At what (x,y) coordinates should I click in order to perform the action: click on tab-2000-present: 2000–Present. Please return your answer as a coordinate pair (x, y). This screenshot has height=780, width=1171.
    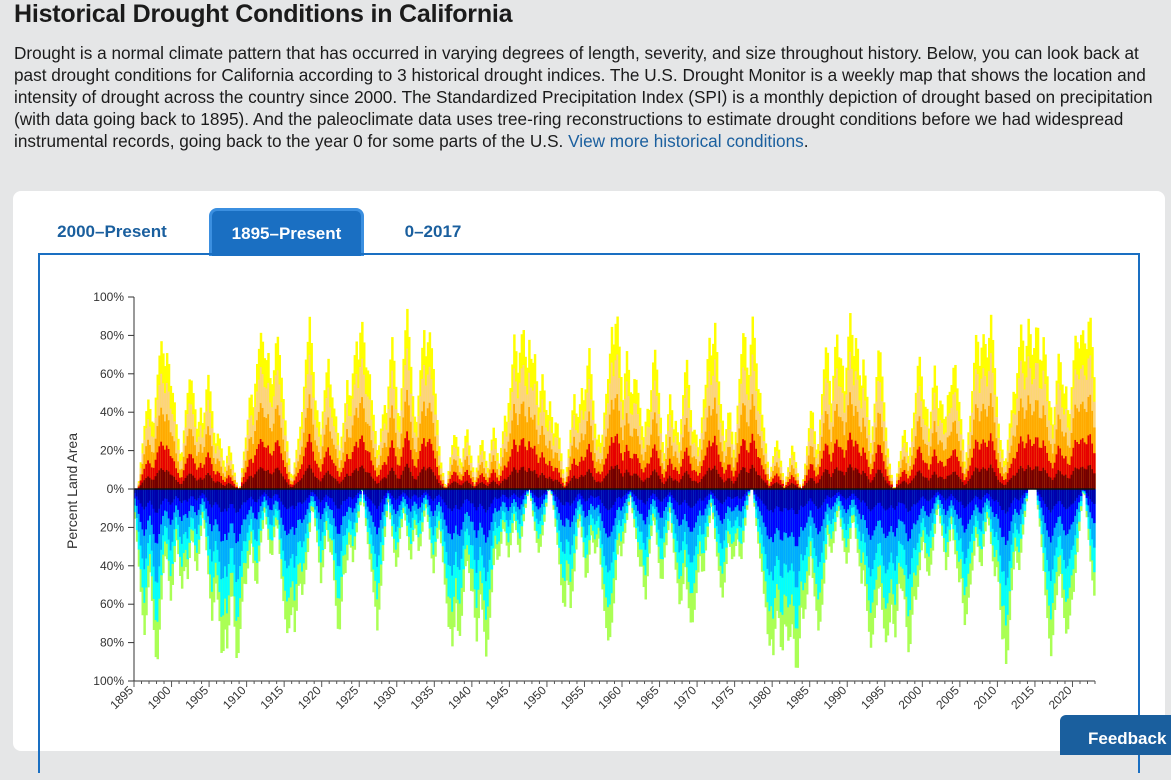
    Looking at the image, I should click on (112, 231).